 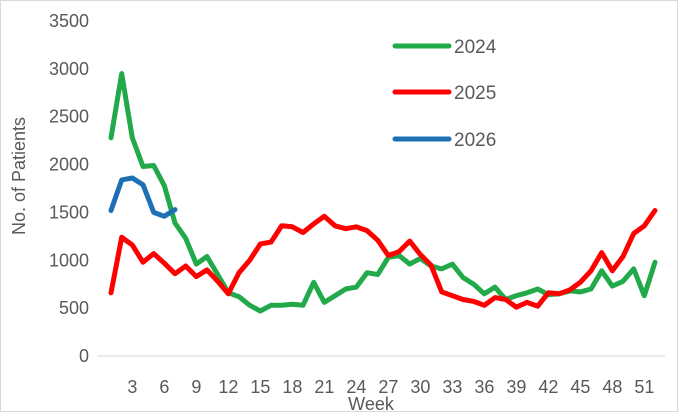 What do you see at coordinates (132, 387) in the screenshot?
I see `x-tick-label: 3` at bounding box center [132, 387].